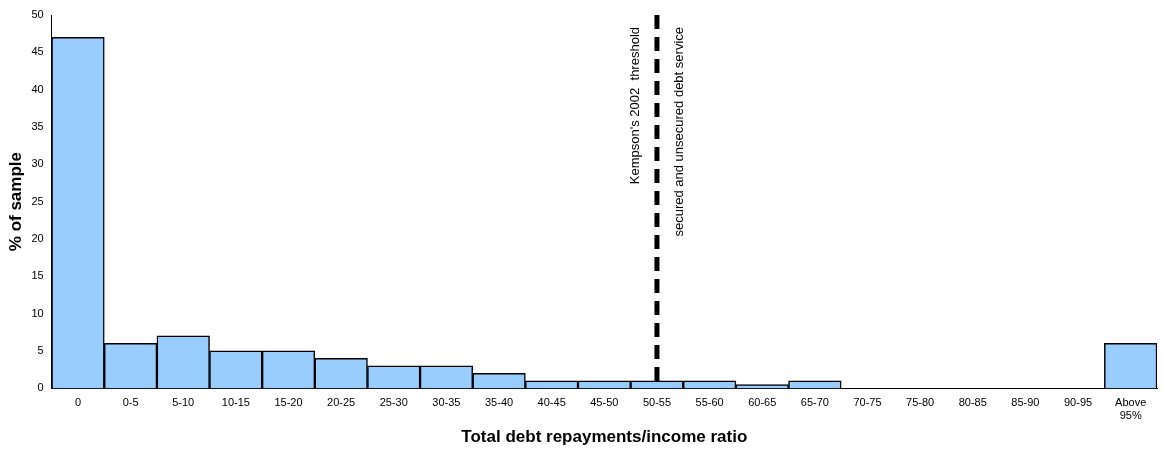 This screenshot has width=1163, height=452. What do you see at coordinates (446, 401) in the screenshot?
I see `x-tick-label: 30-35` at bounding box center [446, 401].